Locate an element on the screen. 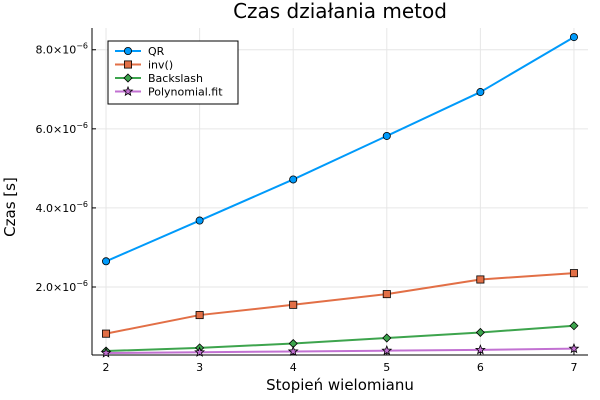 The height and width of the screenshot is (400, 600). y-tick-label: 8.0×10⁻⁶ is located at coordinates (61, 49).